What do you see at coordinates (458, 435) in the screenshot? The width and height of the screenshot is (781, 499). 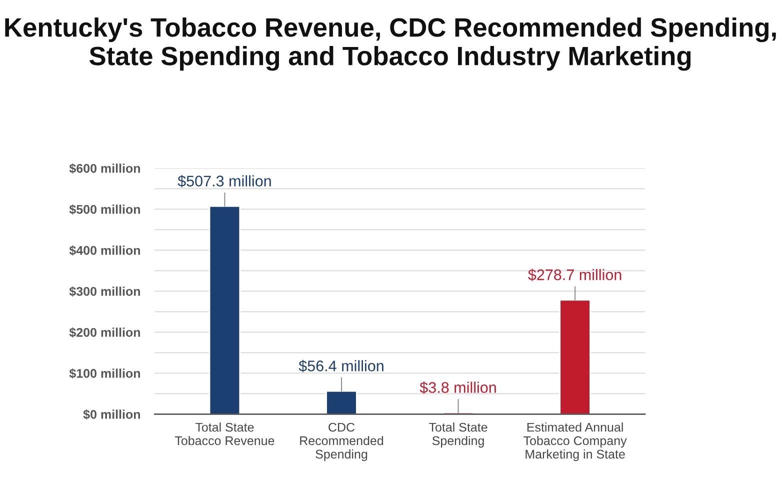 I see `x-tick-label: Total State Spending` at bounding box center [458, 435].